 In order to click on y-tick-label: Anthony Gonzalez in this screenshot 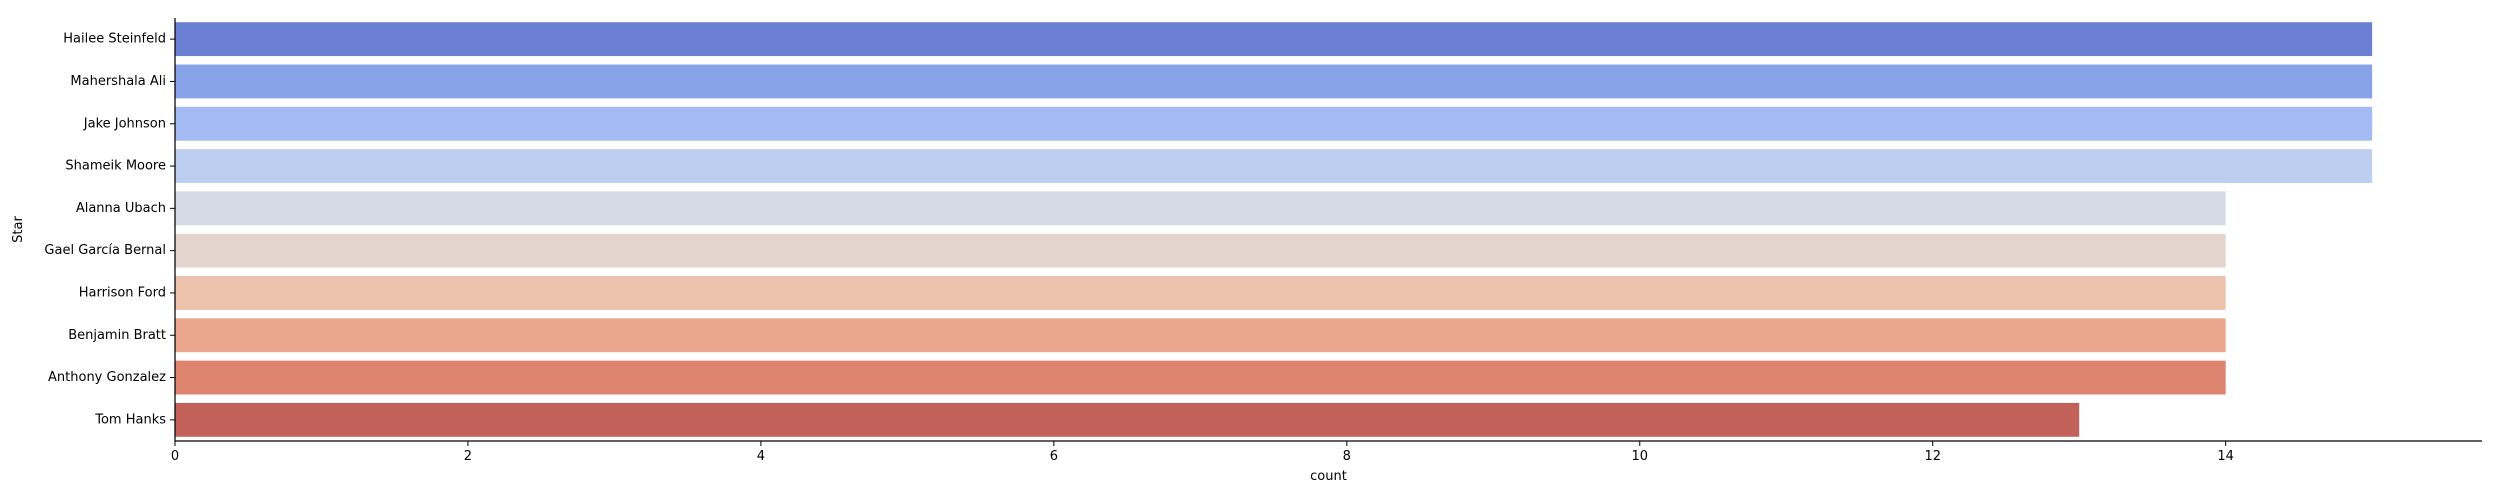, I will do `click(107, 377)`.